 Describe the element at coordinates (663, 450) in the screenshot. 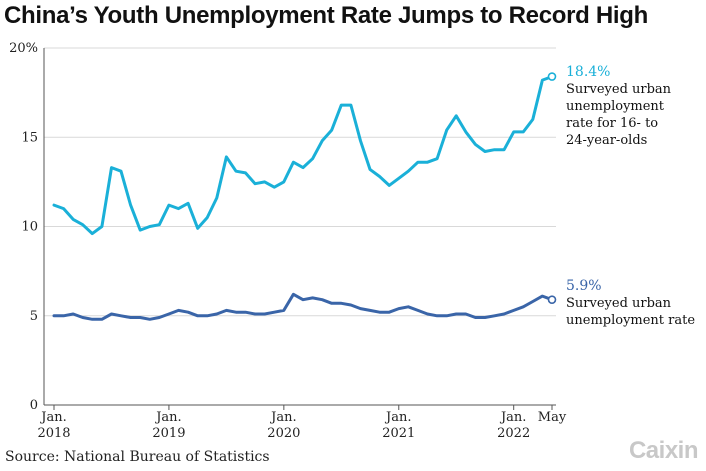

I see `caixin-logo: Caixin` at that location.